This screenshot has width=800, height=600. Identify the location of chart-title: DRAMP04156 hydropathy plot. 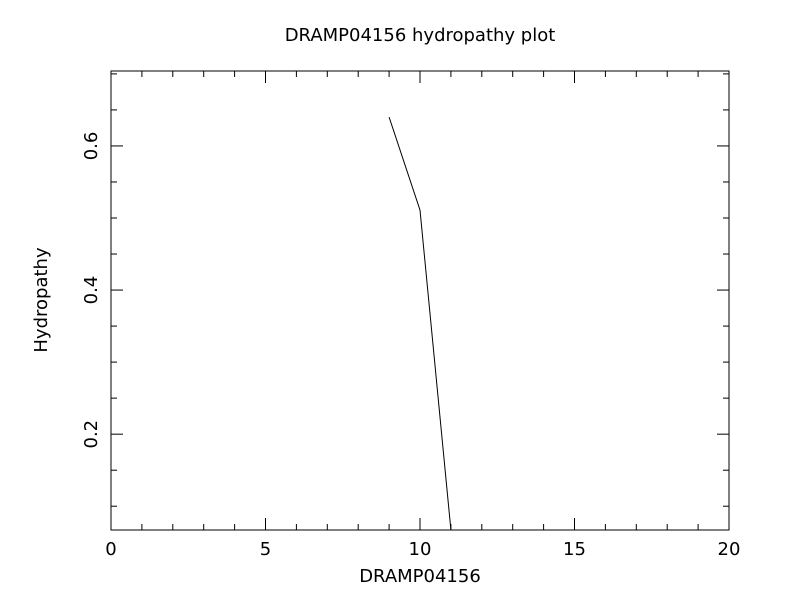
(420, 35).